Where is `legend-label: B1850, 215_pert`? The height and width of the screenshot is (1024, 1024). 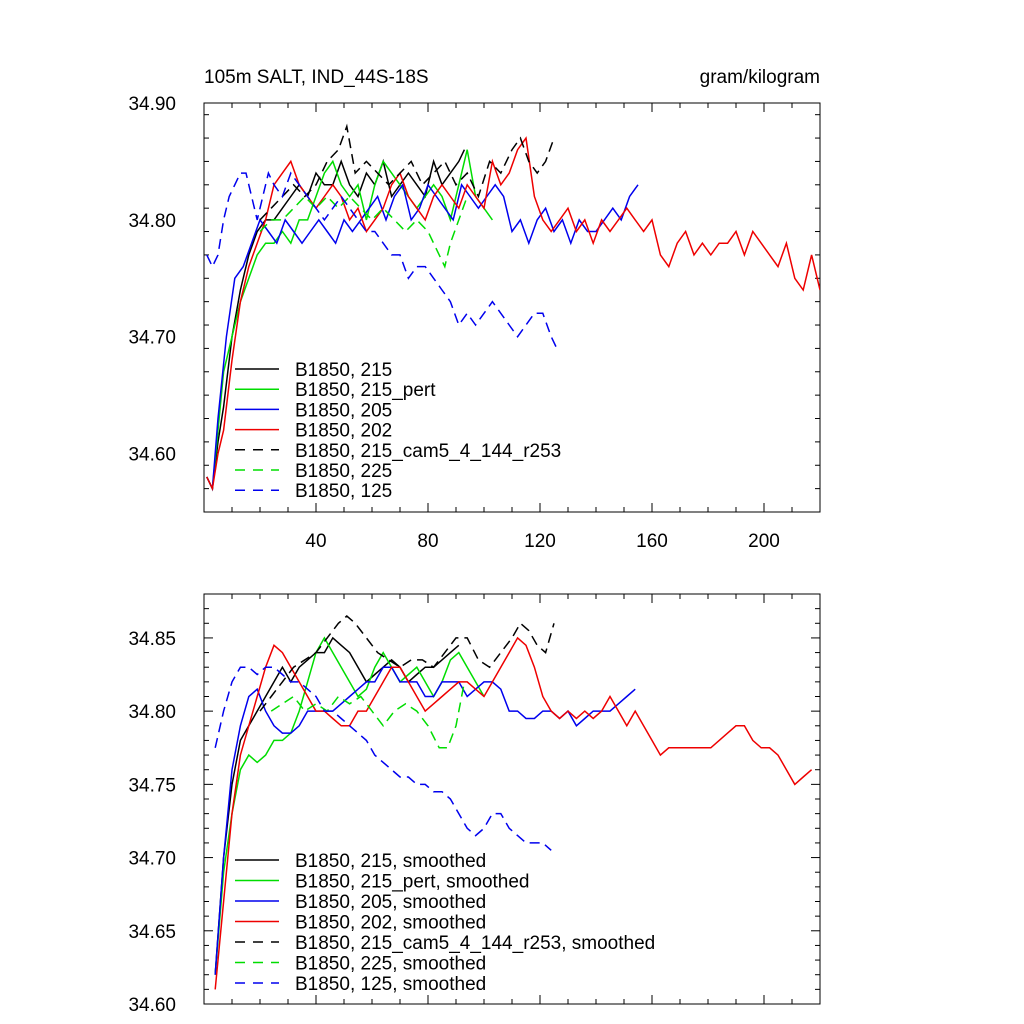
legend-label: B1850, 215_pert is located at coordinates (365, 390).